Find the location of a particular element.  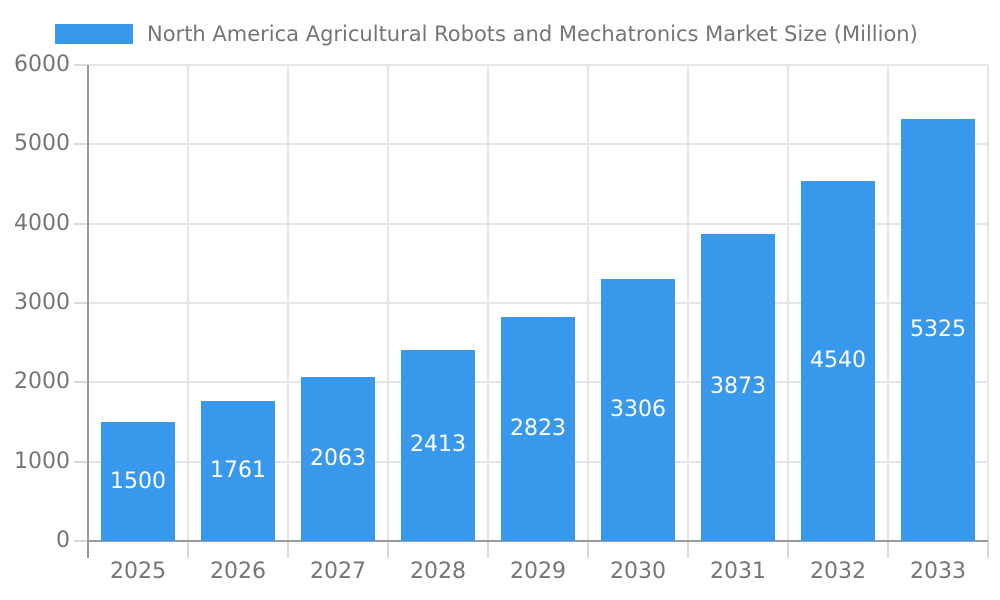

y-axis-tick-label: 1000 is located at coordinates (42, 461).